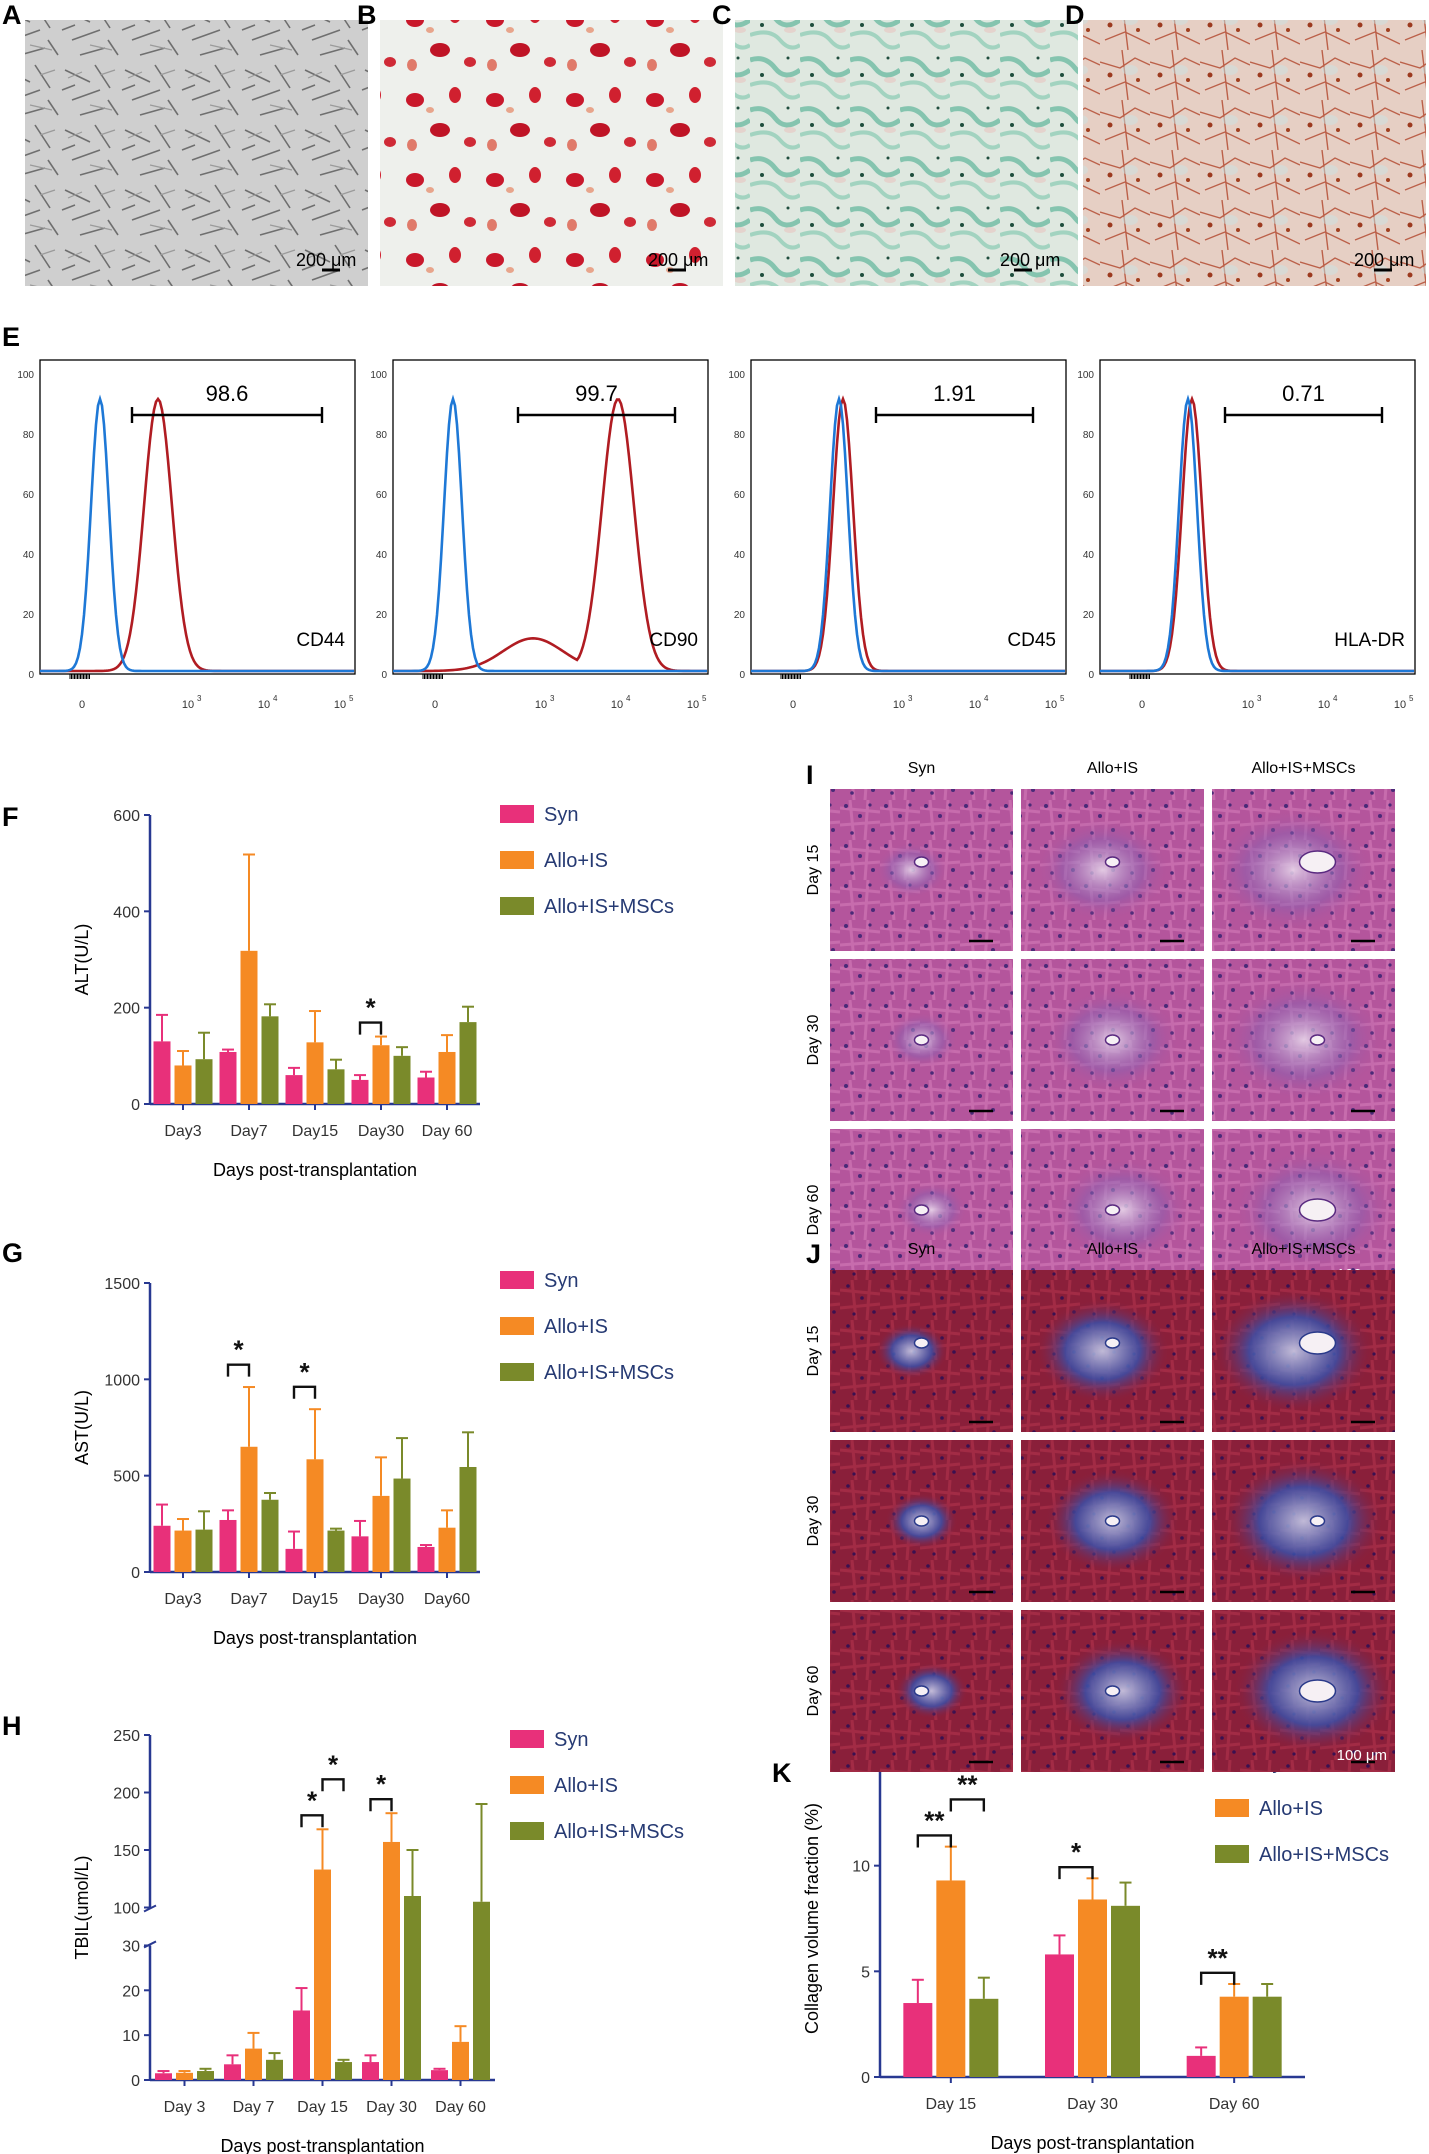 The height and width of the screenshot is (2154, 1429). Describe the element at coordinates (1411, 698) in the screenshot. I see `flow-x-exp: 5` at that location.